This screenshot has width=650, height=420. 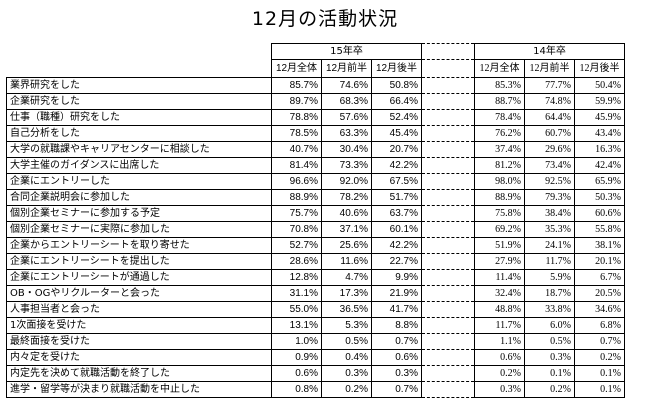 I want to click on cell-15: 30.4%, so click(x=346, y=149).